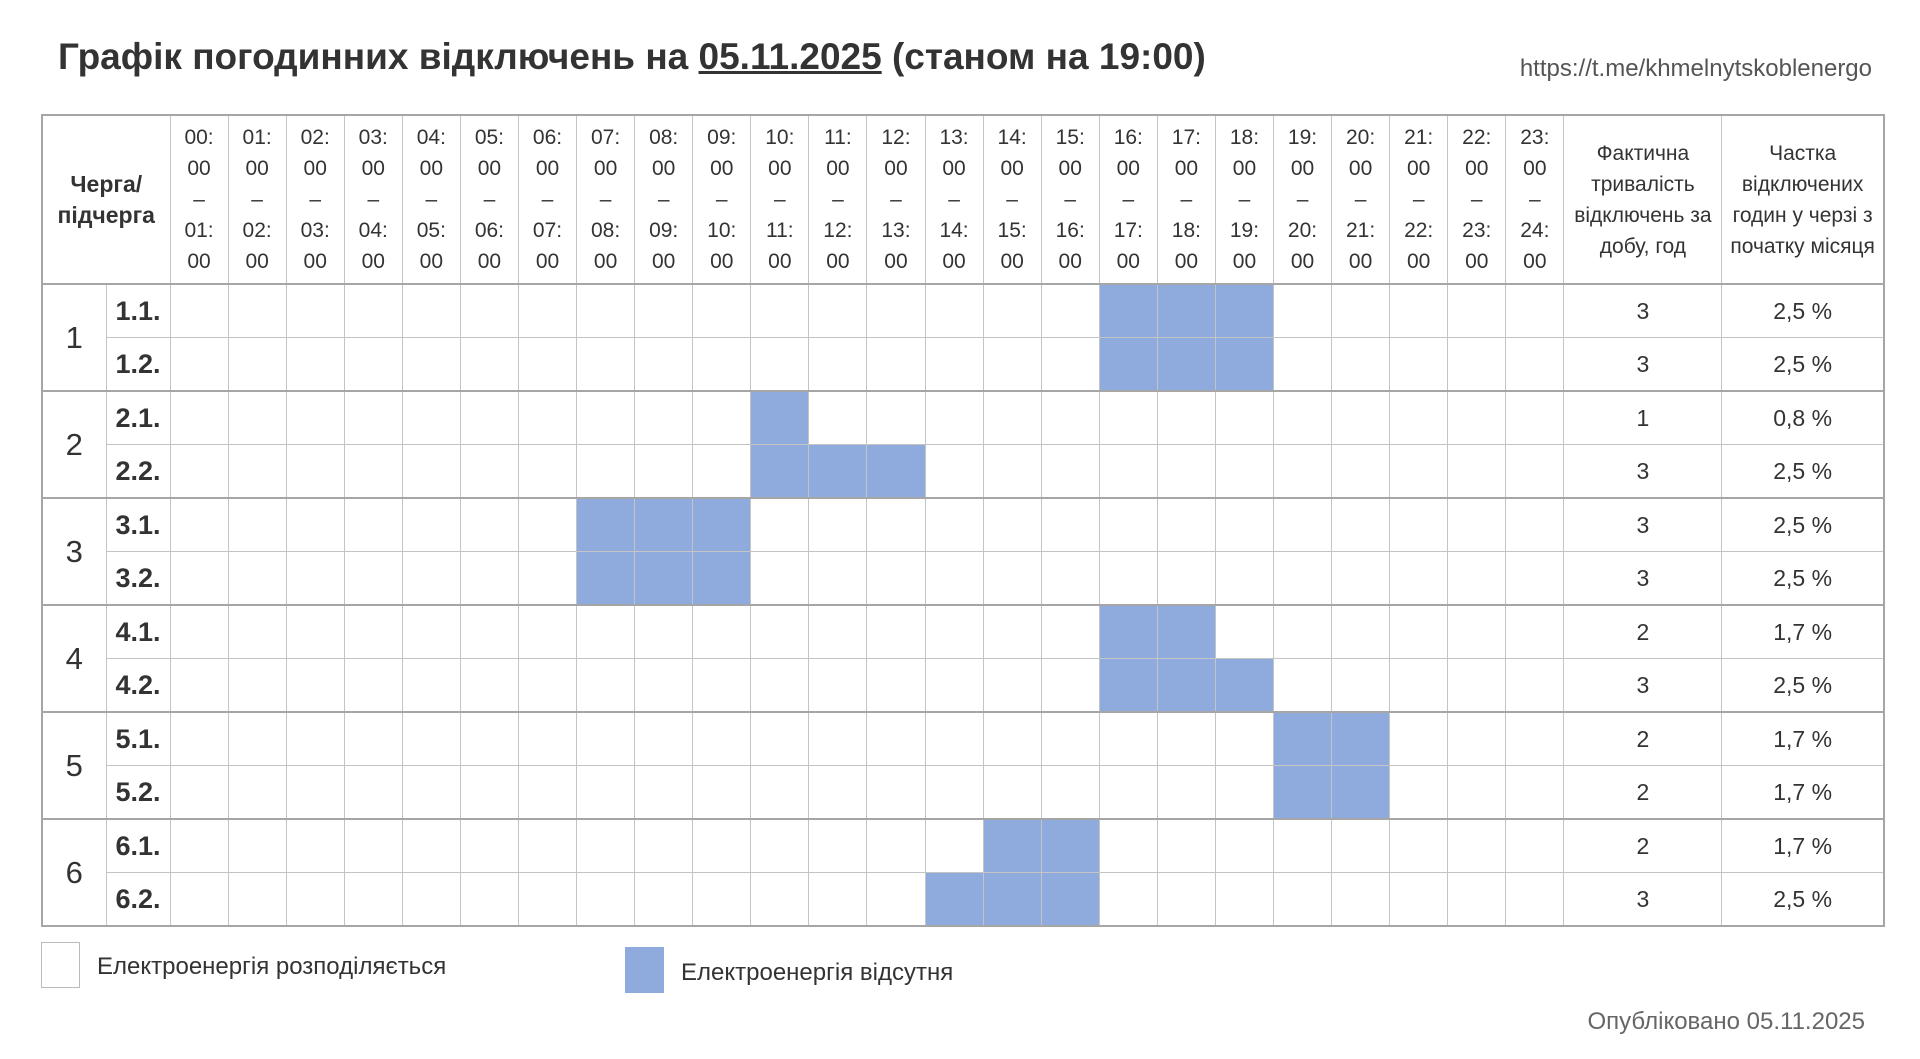 Image resolution: width=1920 pixels, height=1059 pixels. Describe the element at coordinates (1012, 199) in the screenshot. I see `hour-header: 14:00 – 15:00` at that location.